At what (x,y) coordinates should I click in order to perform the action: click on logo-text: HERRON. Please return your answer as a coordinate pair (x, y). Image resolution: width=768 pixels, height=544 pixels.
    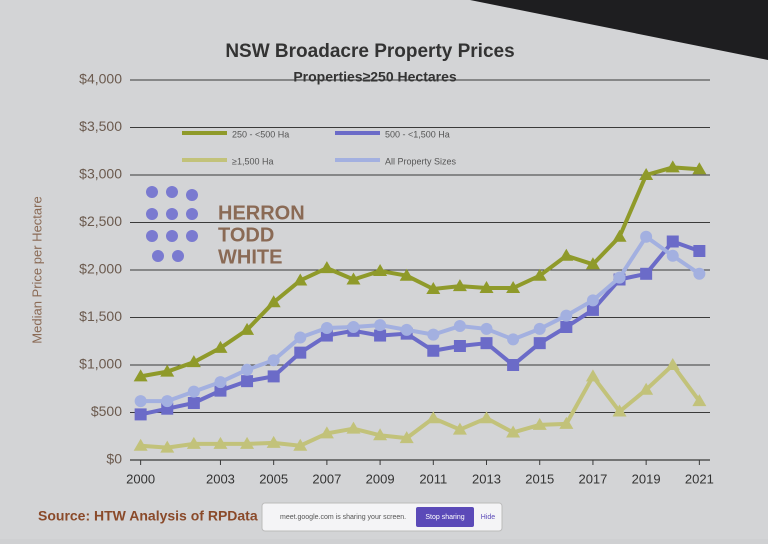
    Looking at the image, I should click on (261, 213).